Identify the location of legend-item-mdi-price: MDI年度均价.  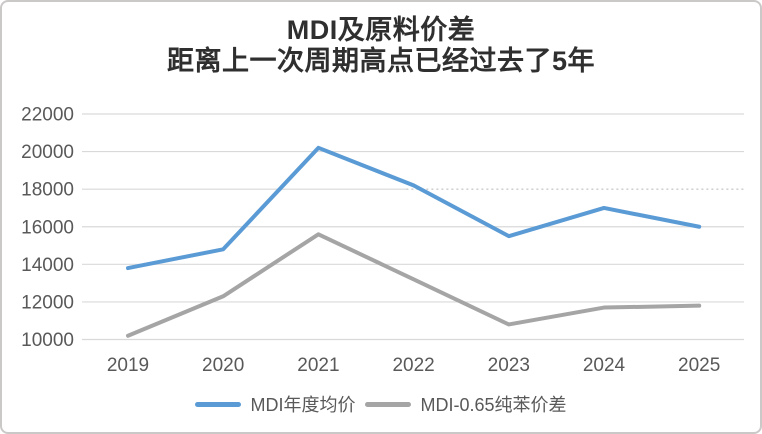
(275, 404).